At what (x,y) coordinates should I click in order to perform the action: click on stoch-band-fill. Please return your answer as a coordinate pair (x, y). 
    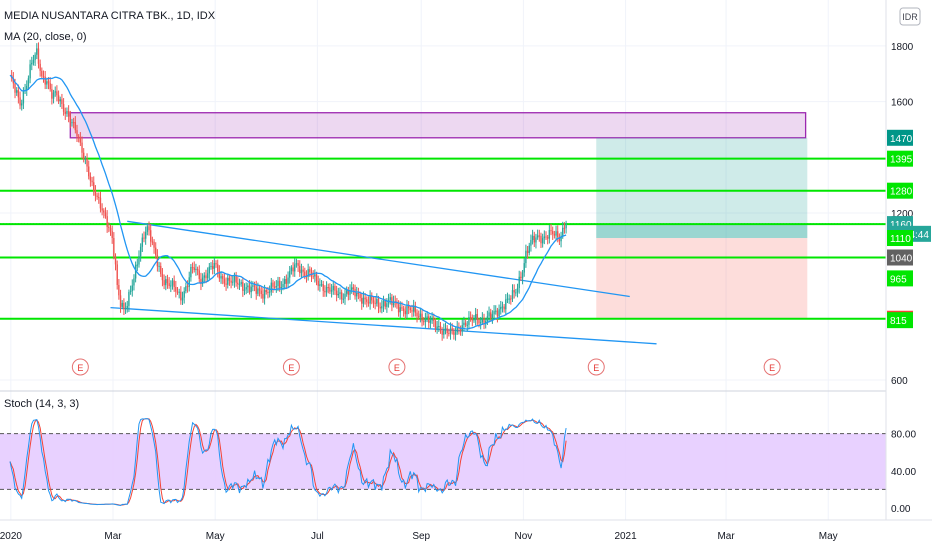
    Looking at the image, I should click on (443, 461).